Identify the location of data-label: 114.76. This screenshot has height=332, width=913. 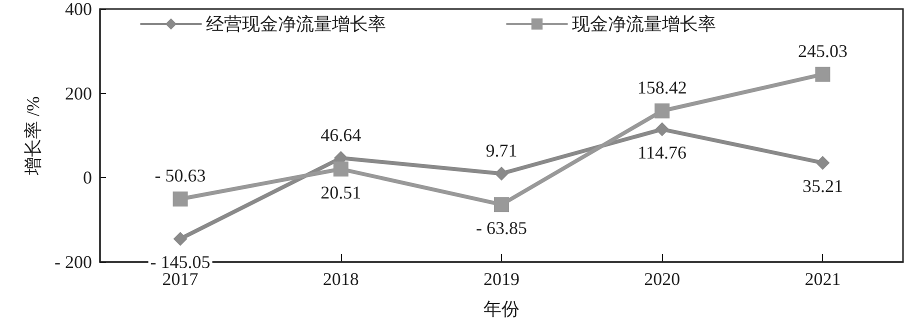
(662, 152).